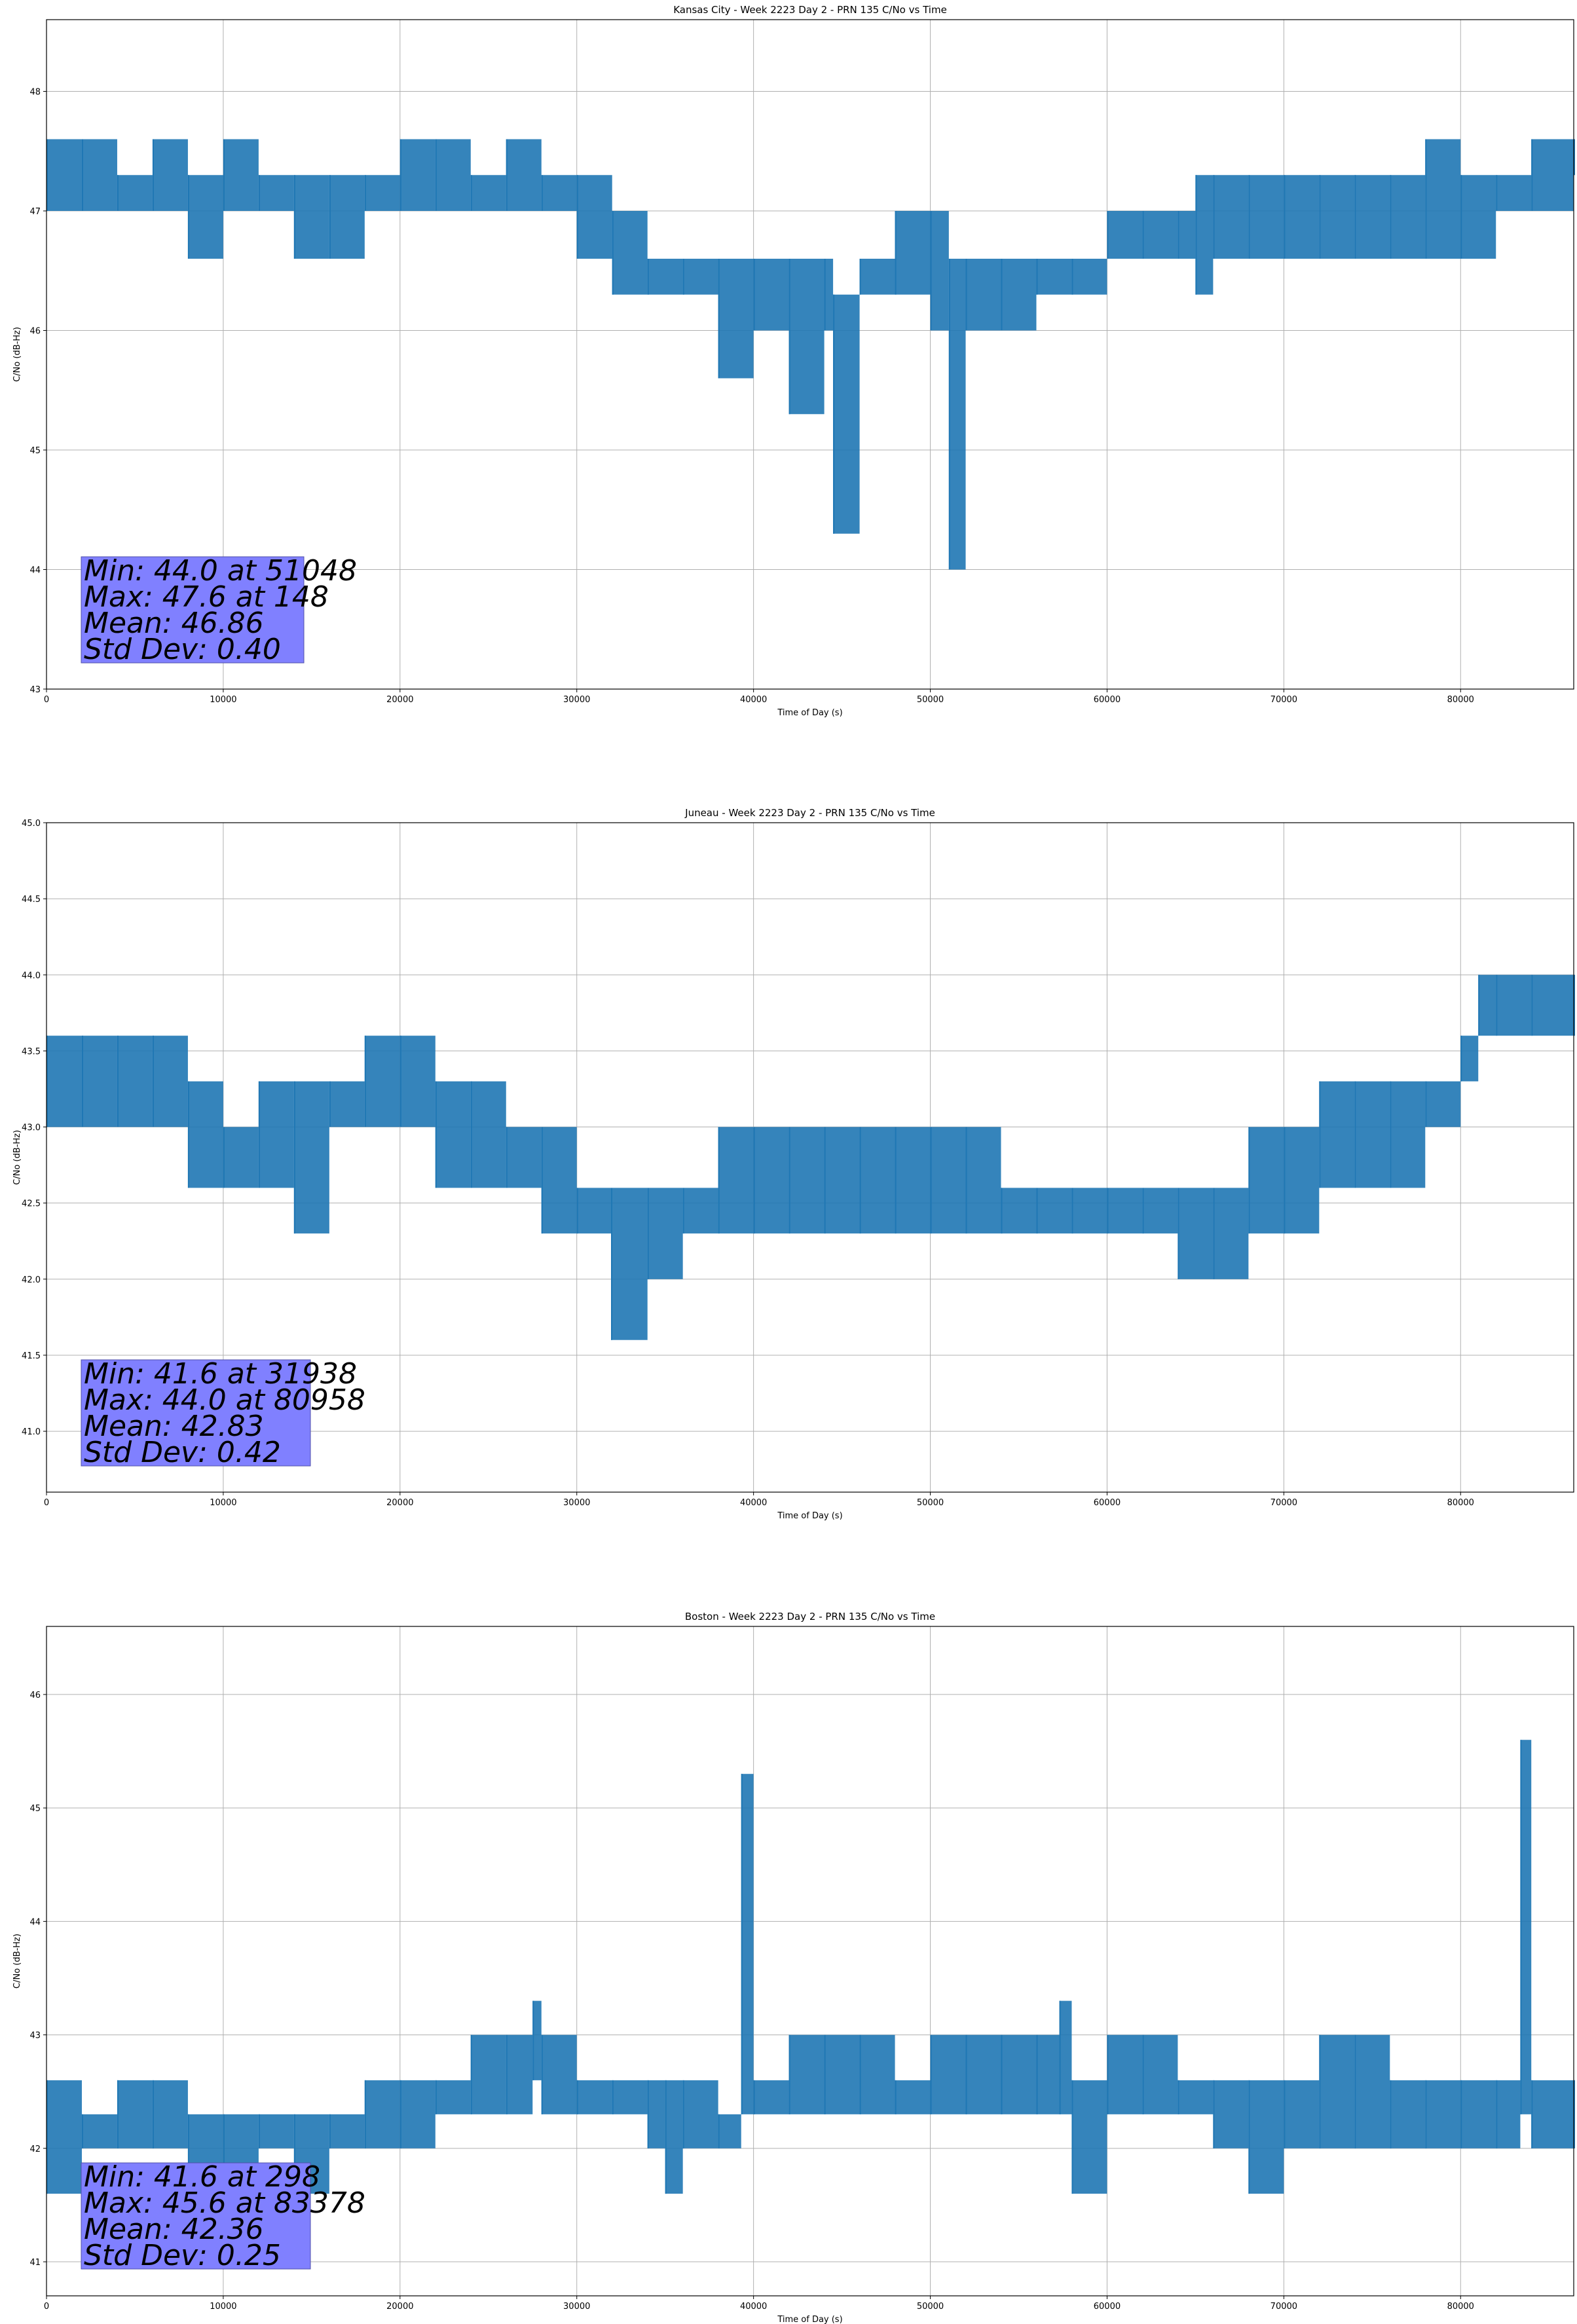 Image resolution: width=1577 pixels, height=2324 pixels. I want to click on stats-line: Min: 41.6 at 31938, so click(220, 1374).